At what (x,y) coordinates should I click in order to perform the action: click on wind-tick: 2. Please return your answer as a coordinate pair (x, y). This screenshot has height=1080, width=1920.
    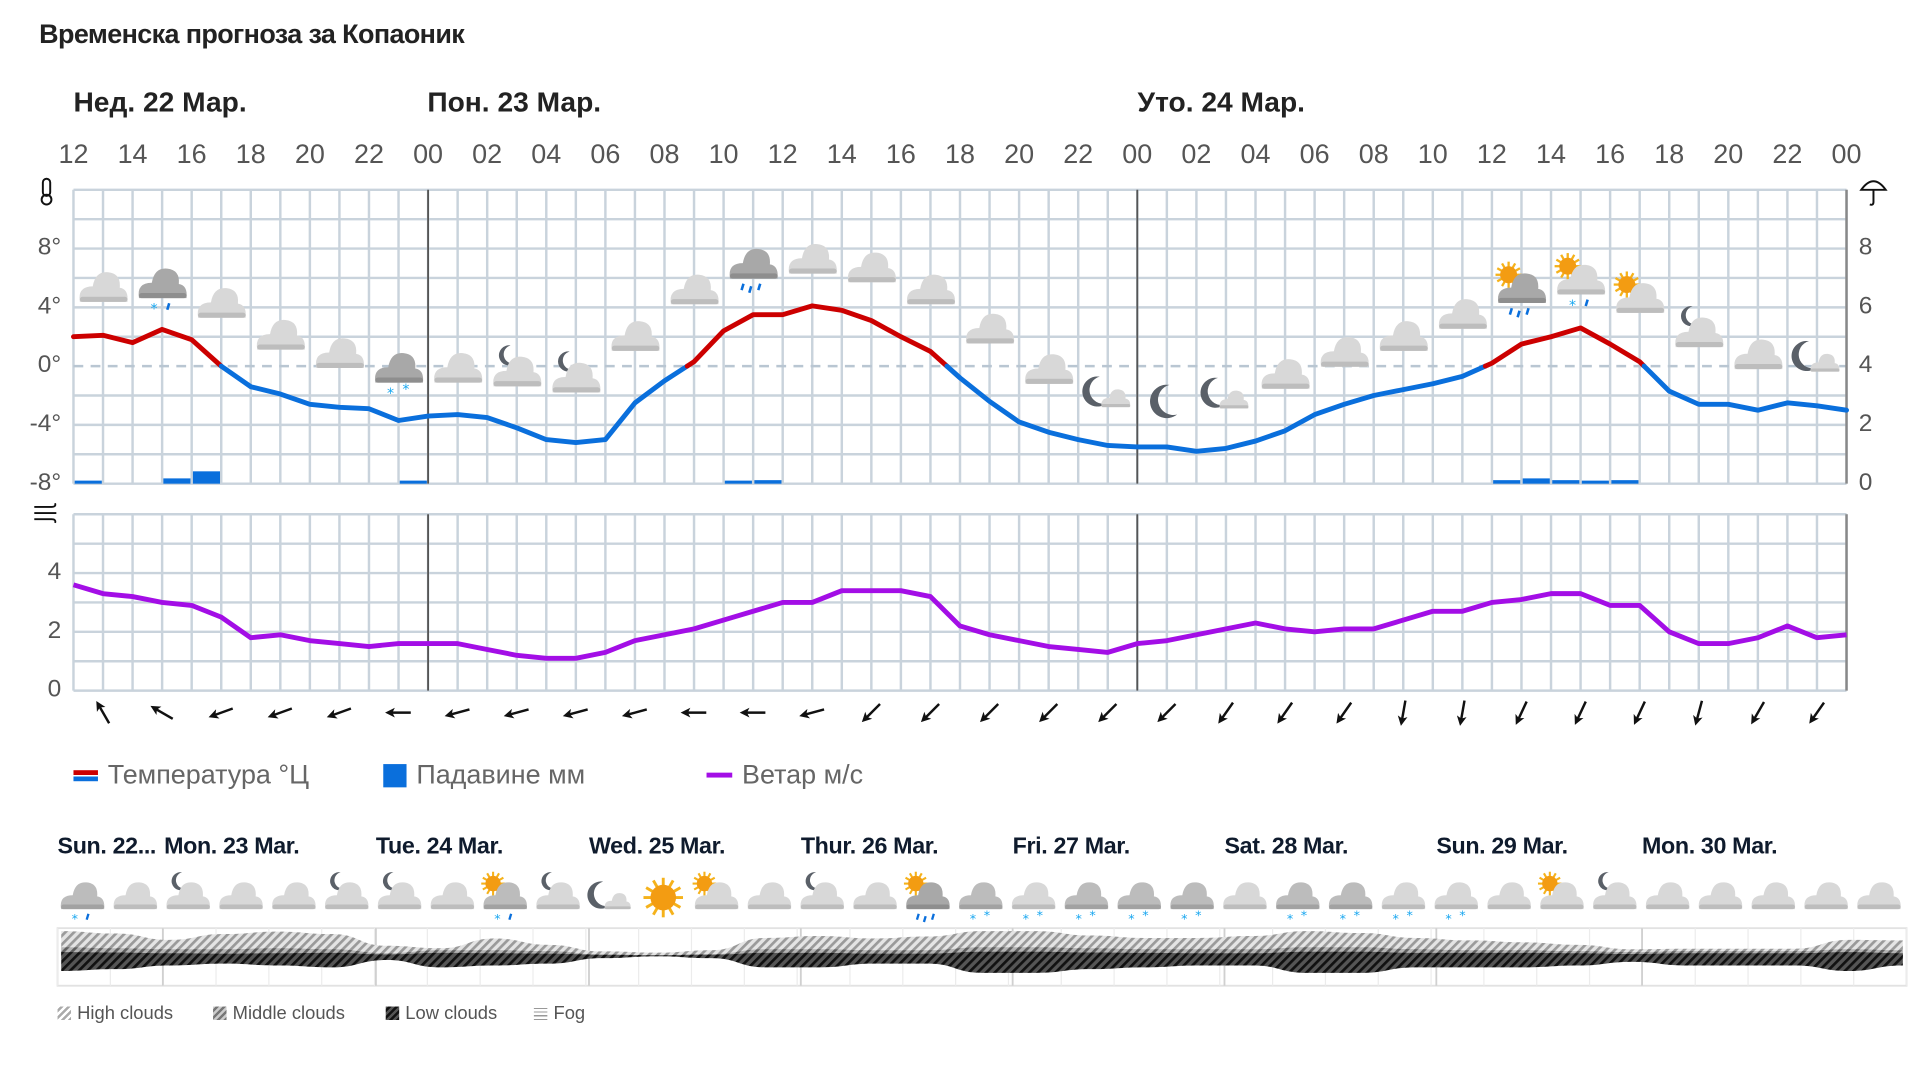
    Looking at the image, I should click on (54, 631).